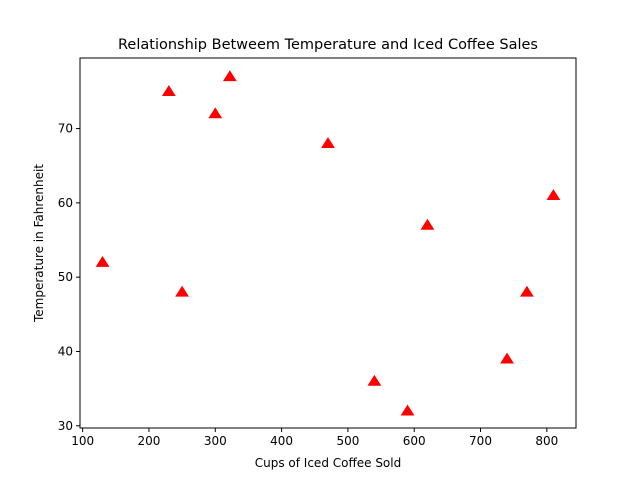 The image size is (640, 480). I want to click on y-axis: 30 40 50 60 70, so click(69, 277).